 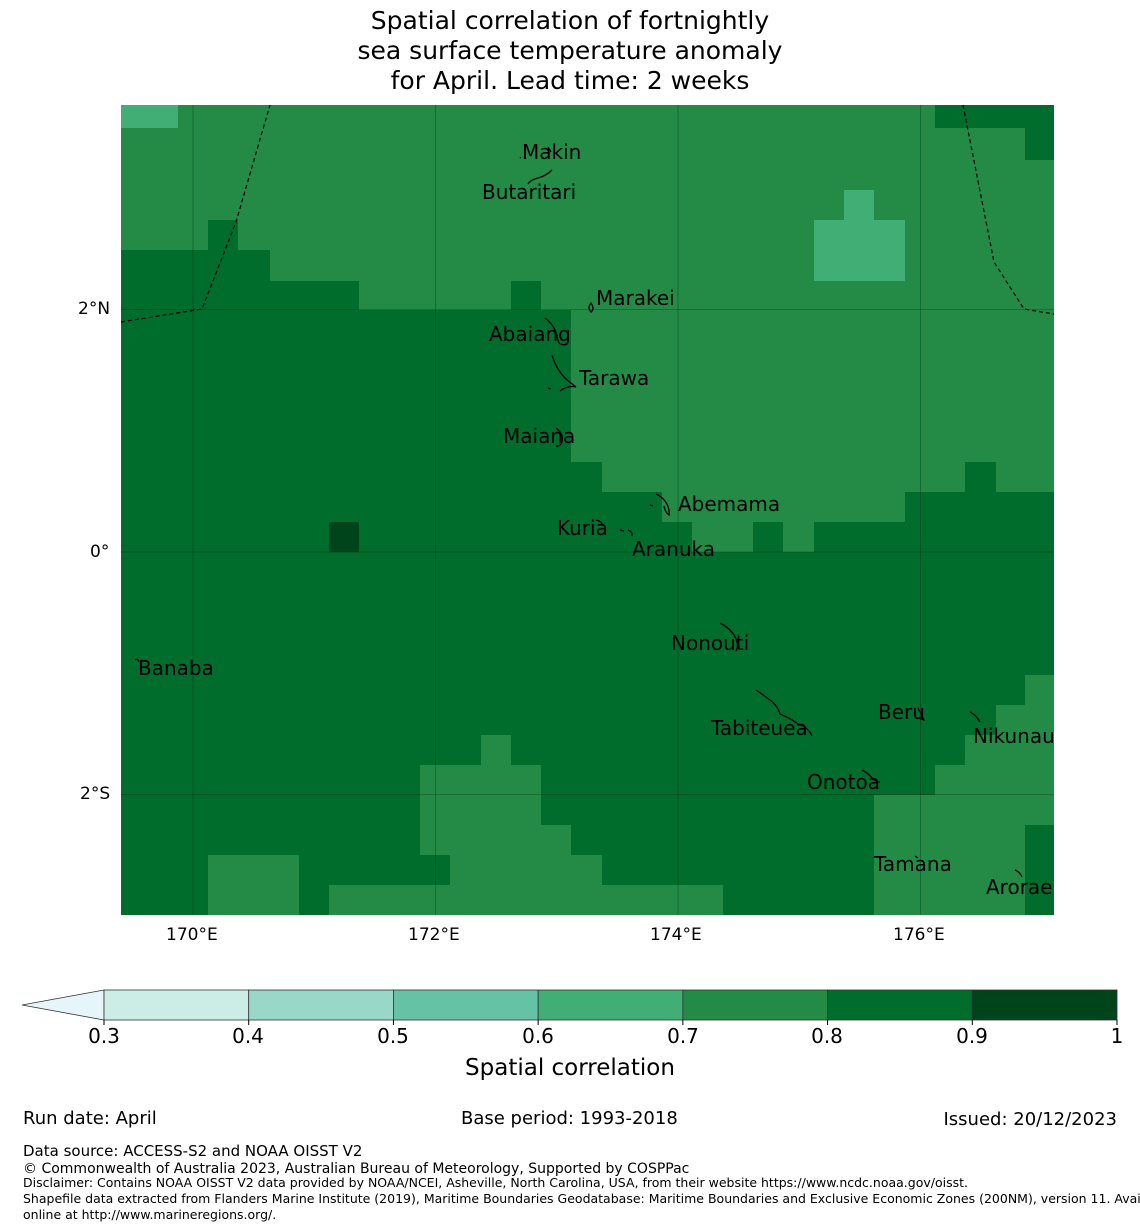 I want to click on lon-tick-172: 172°E, so click(x=434, y=935).